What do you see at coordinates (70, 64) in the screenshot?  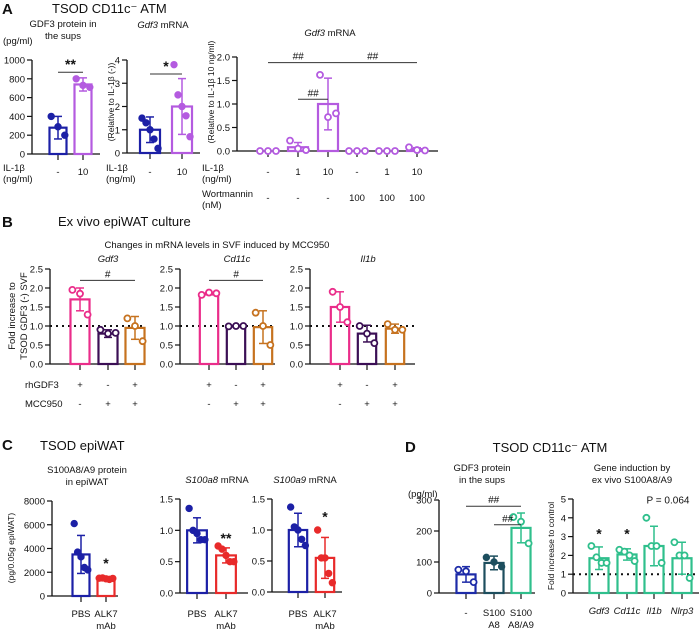 I see `significance-annotation: **` at bounding box center [70, 64].